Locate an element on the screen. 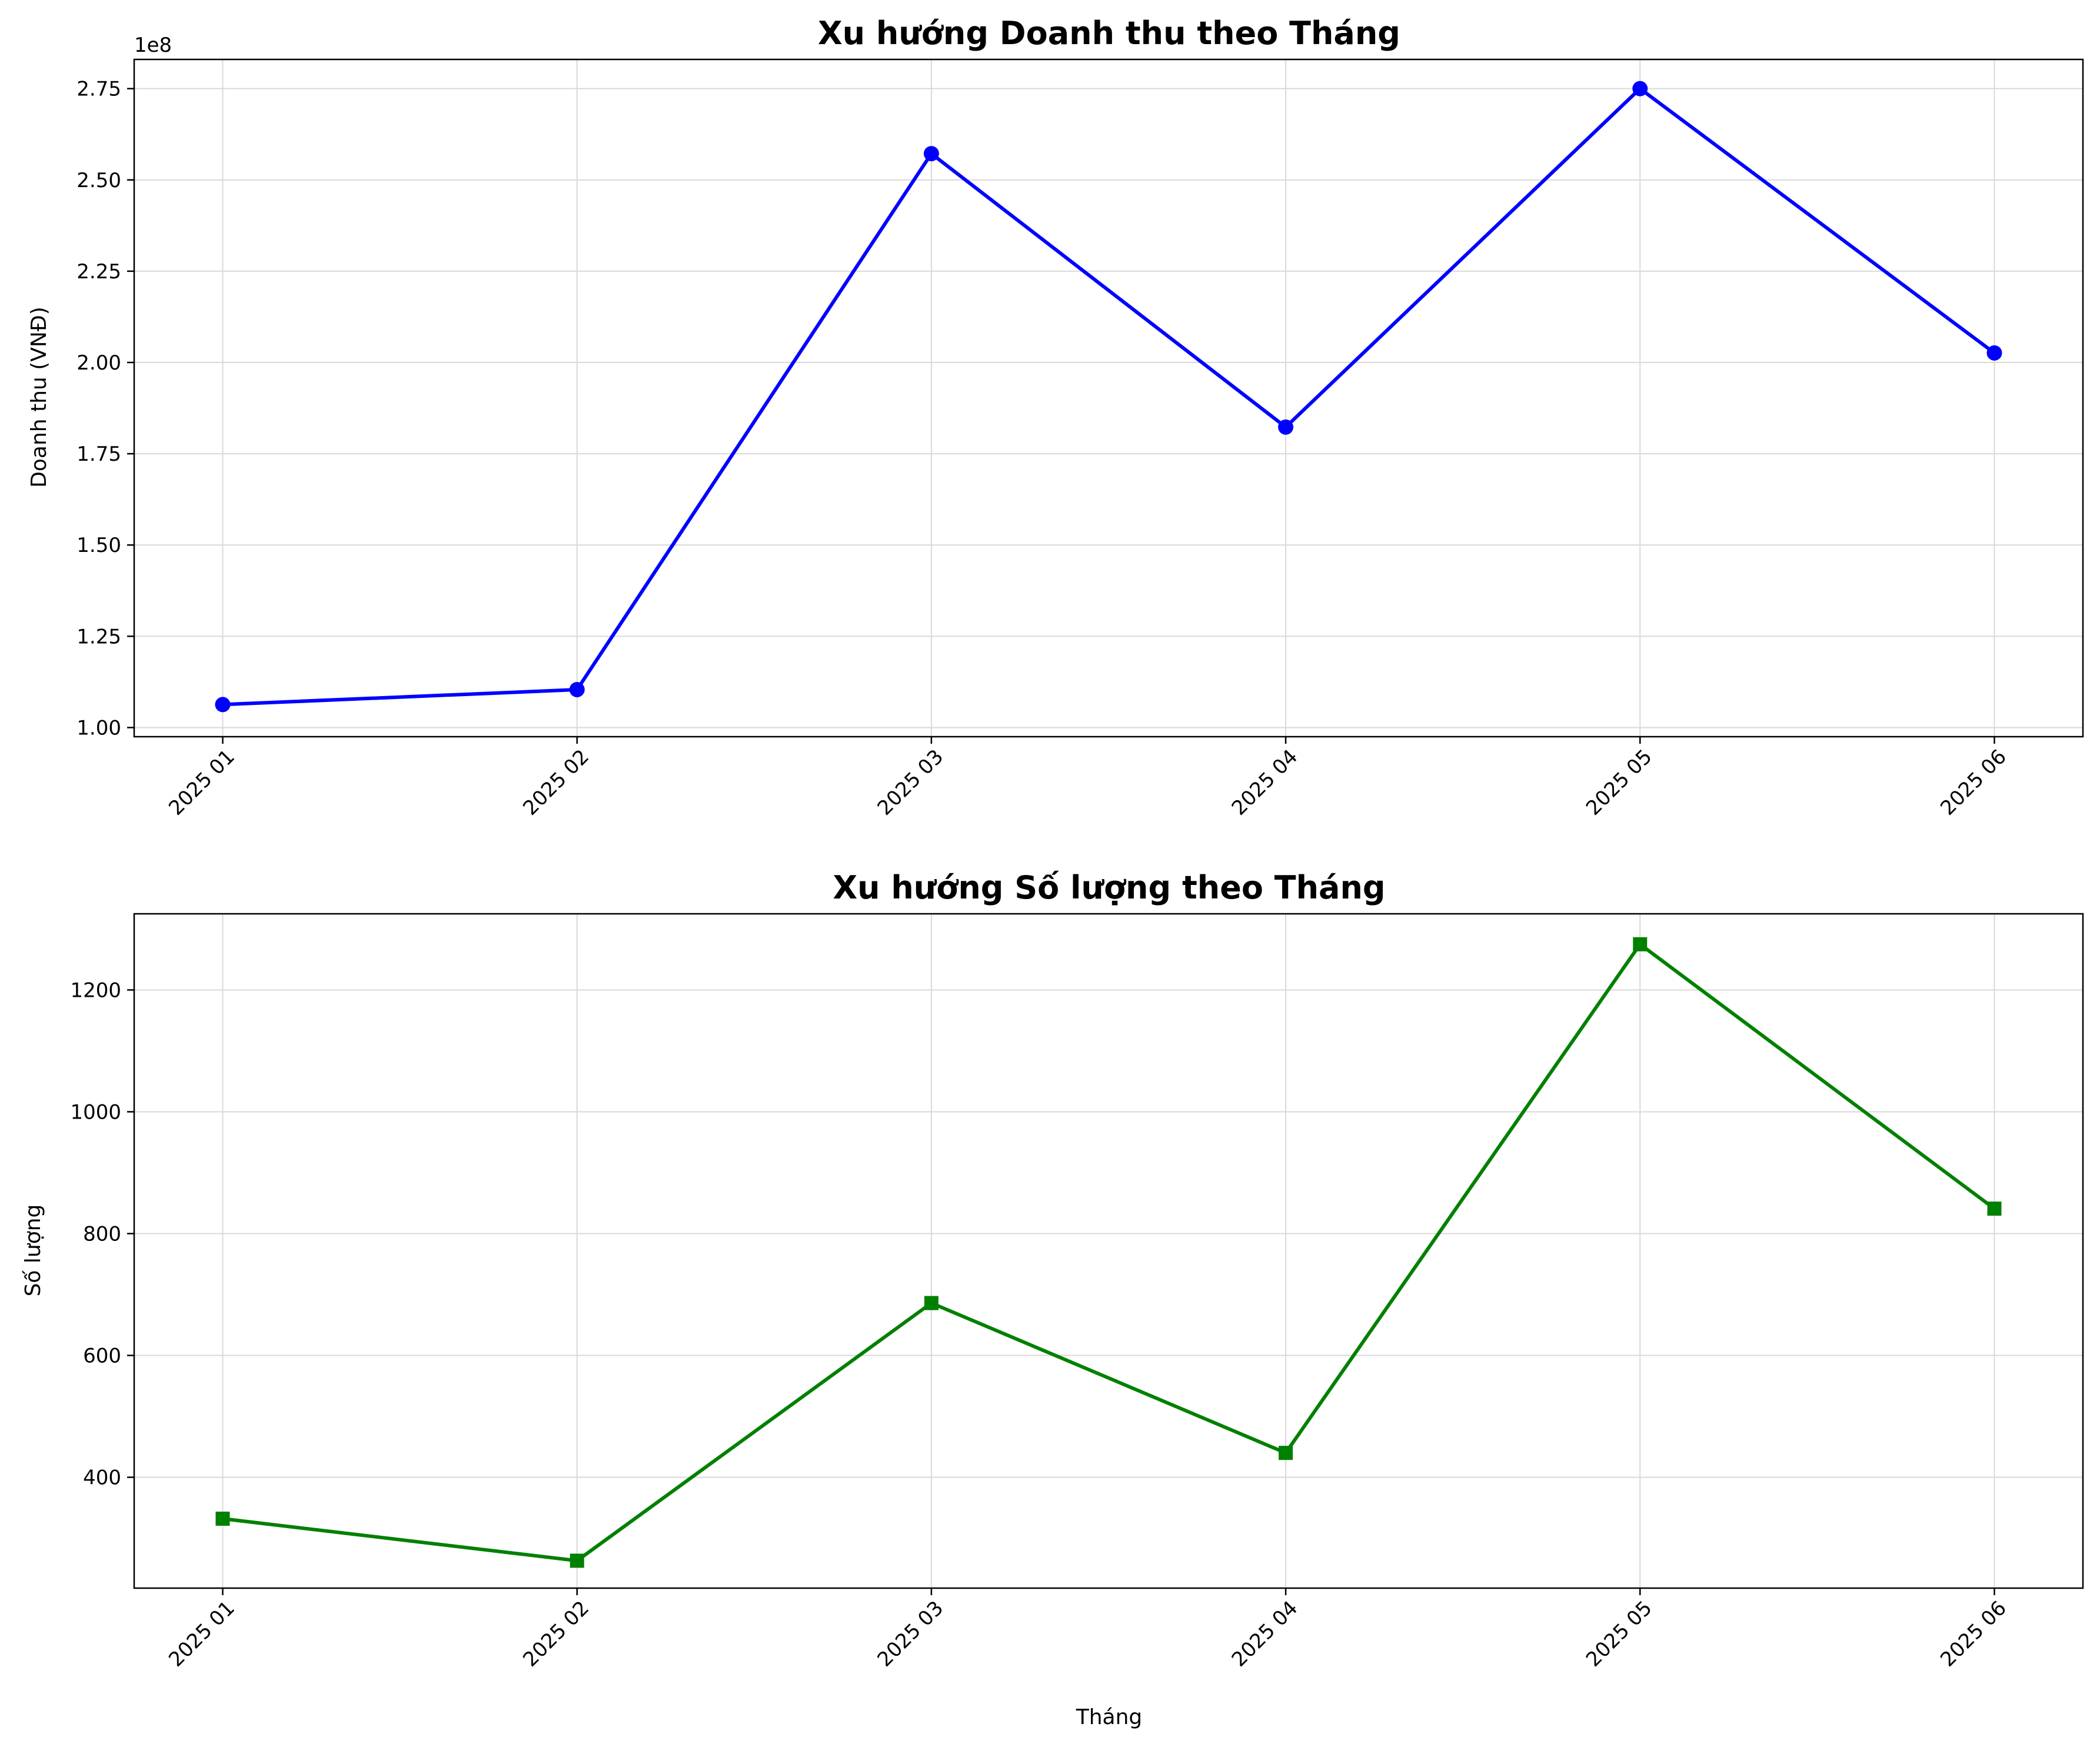  quantity-y-tick-label: 800 is located at coordinates (102, 1234).